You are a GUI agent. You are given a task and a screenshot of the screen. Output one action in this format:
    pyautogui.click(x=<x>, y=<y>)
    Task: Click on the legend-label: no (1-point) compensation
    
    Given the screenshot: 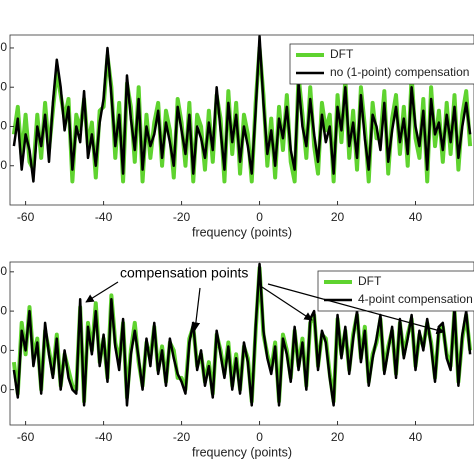 What is the action you would take?
    pyautogui.click(x=399, y=72)
    